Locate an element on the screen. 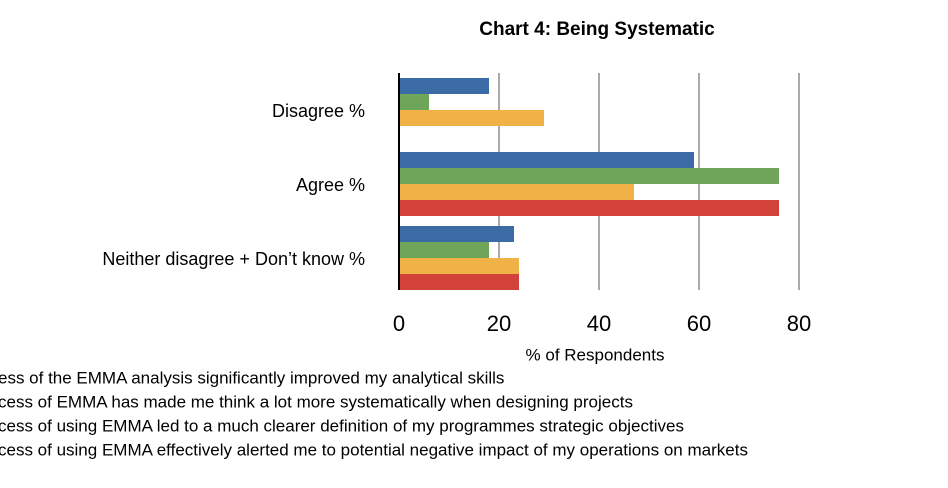 Image resolution: width=948 pixels, height=488 pixels. x-tick-label: 80 is located at coordinates (799, 323).